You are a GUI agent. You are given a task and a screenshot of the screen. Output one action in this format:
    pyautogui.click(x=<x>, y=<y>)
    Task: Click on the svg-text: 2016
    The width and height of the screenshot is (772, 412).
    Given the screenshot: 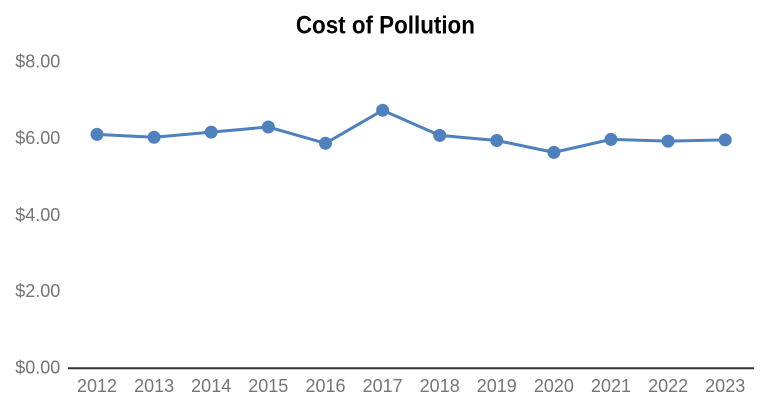 What is the action you would take?
    pyautogui.click(x=325, y=386)
    